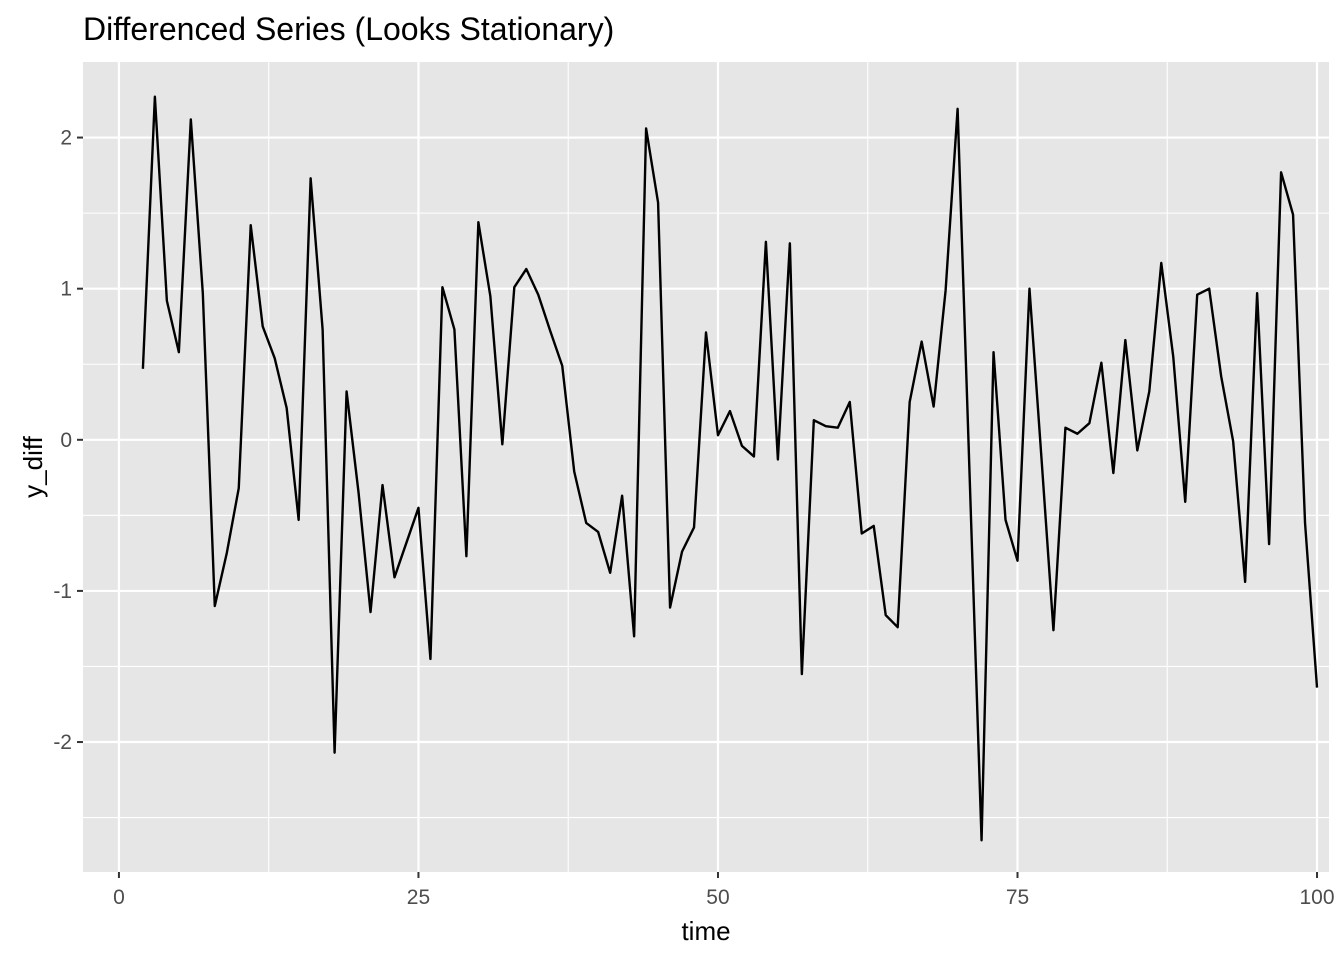  I want to click on x-tick-label: 25, so click(418, 897).